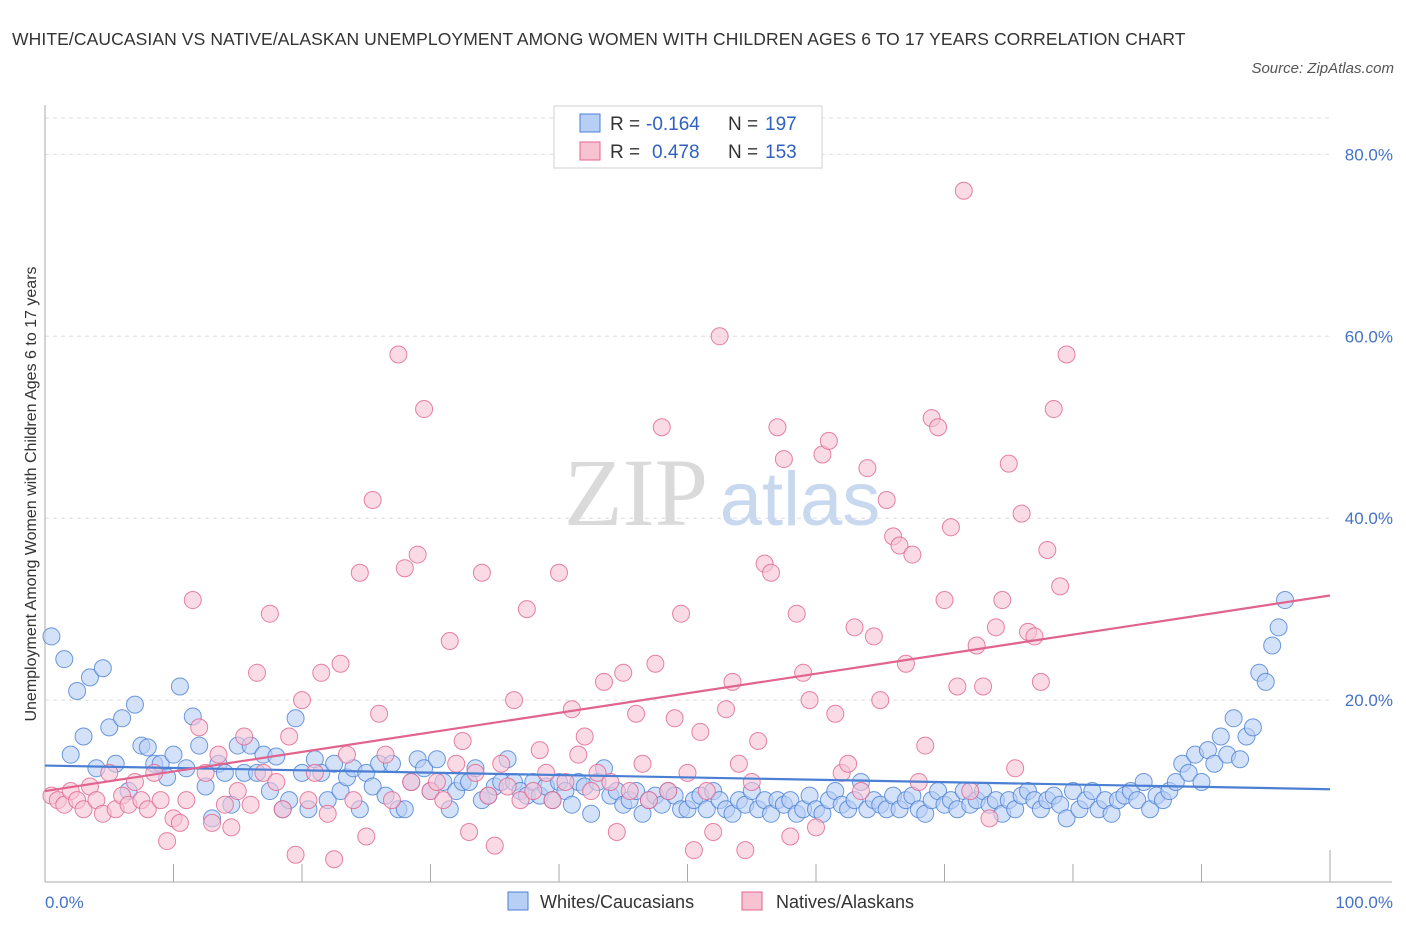  Describe the element at coordinates (617, 902) in the screenshot. I see `bottom-legend-label-whites: Whites/Caucasians` at that location.